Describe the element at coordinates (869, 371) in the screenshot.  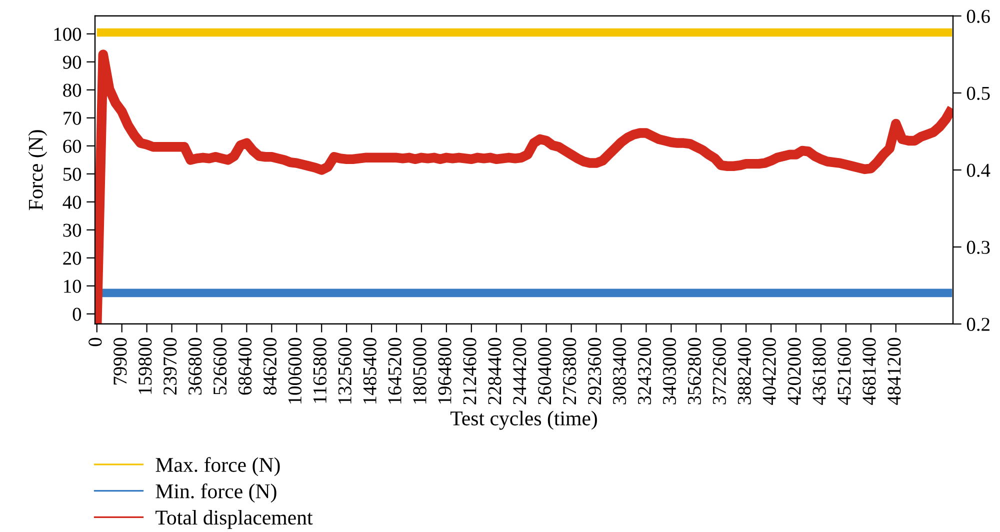
I see `x-tick-label: 4681400` at that location.